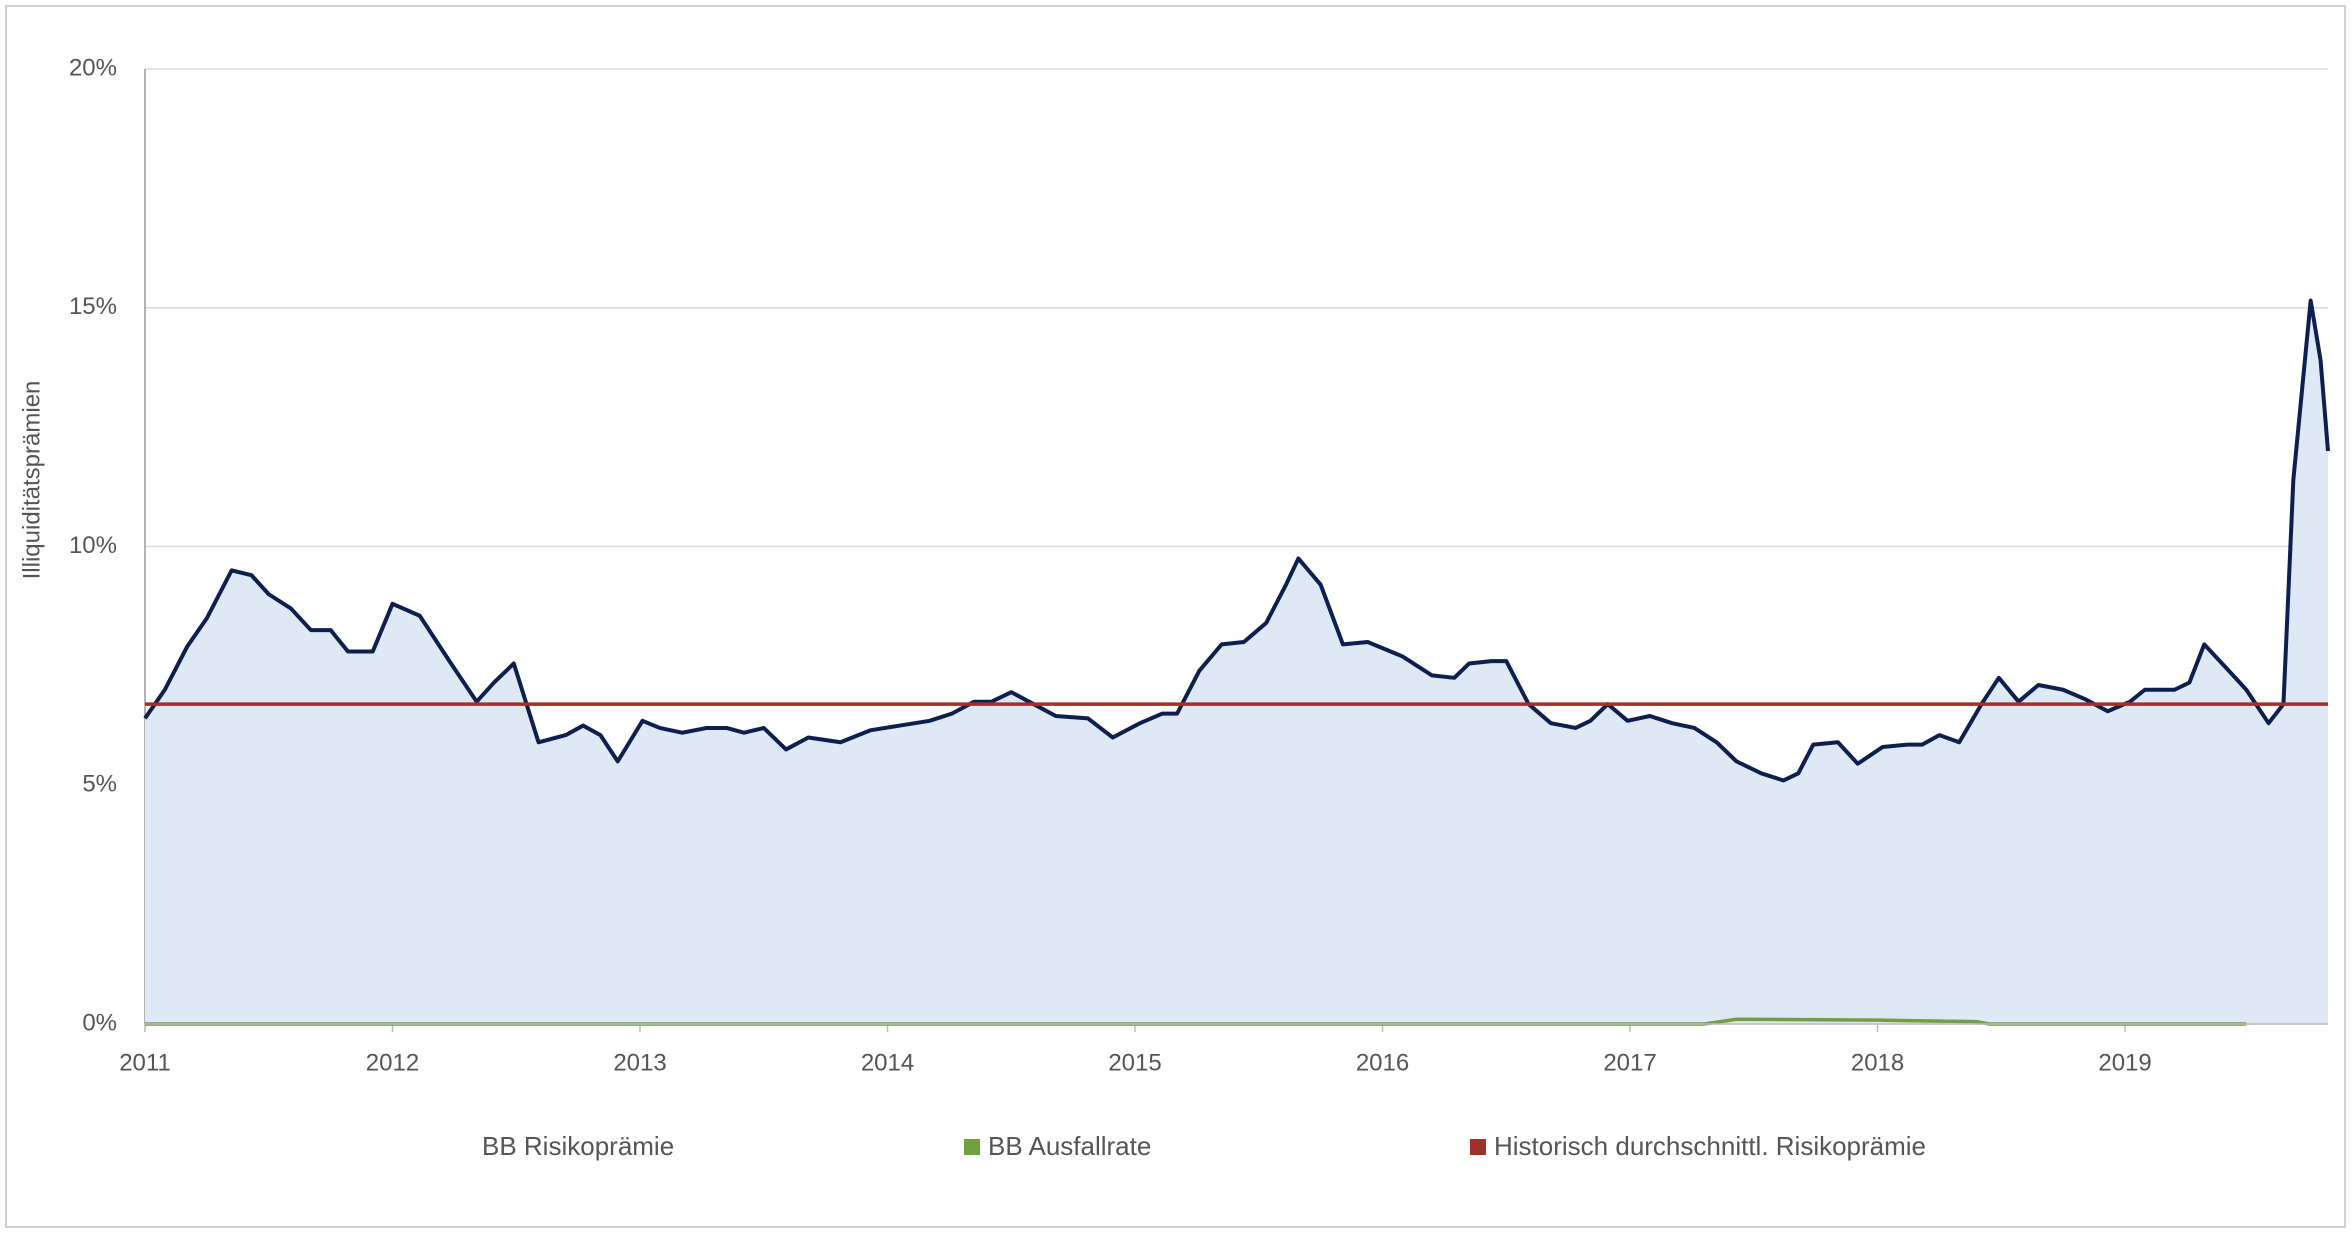 The width and height of the screenshot is (2351, 1238). Describe the element at coordinates (578, 1146) in the screenshot. I see `legend-label: BB Risikoprämie` at that location.